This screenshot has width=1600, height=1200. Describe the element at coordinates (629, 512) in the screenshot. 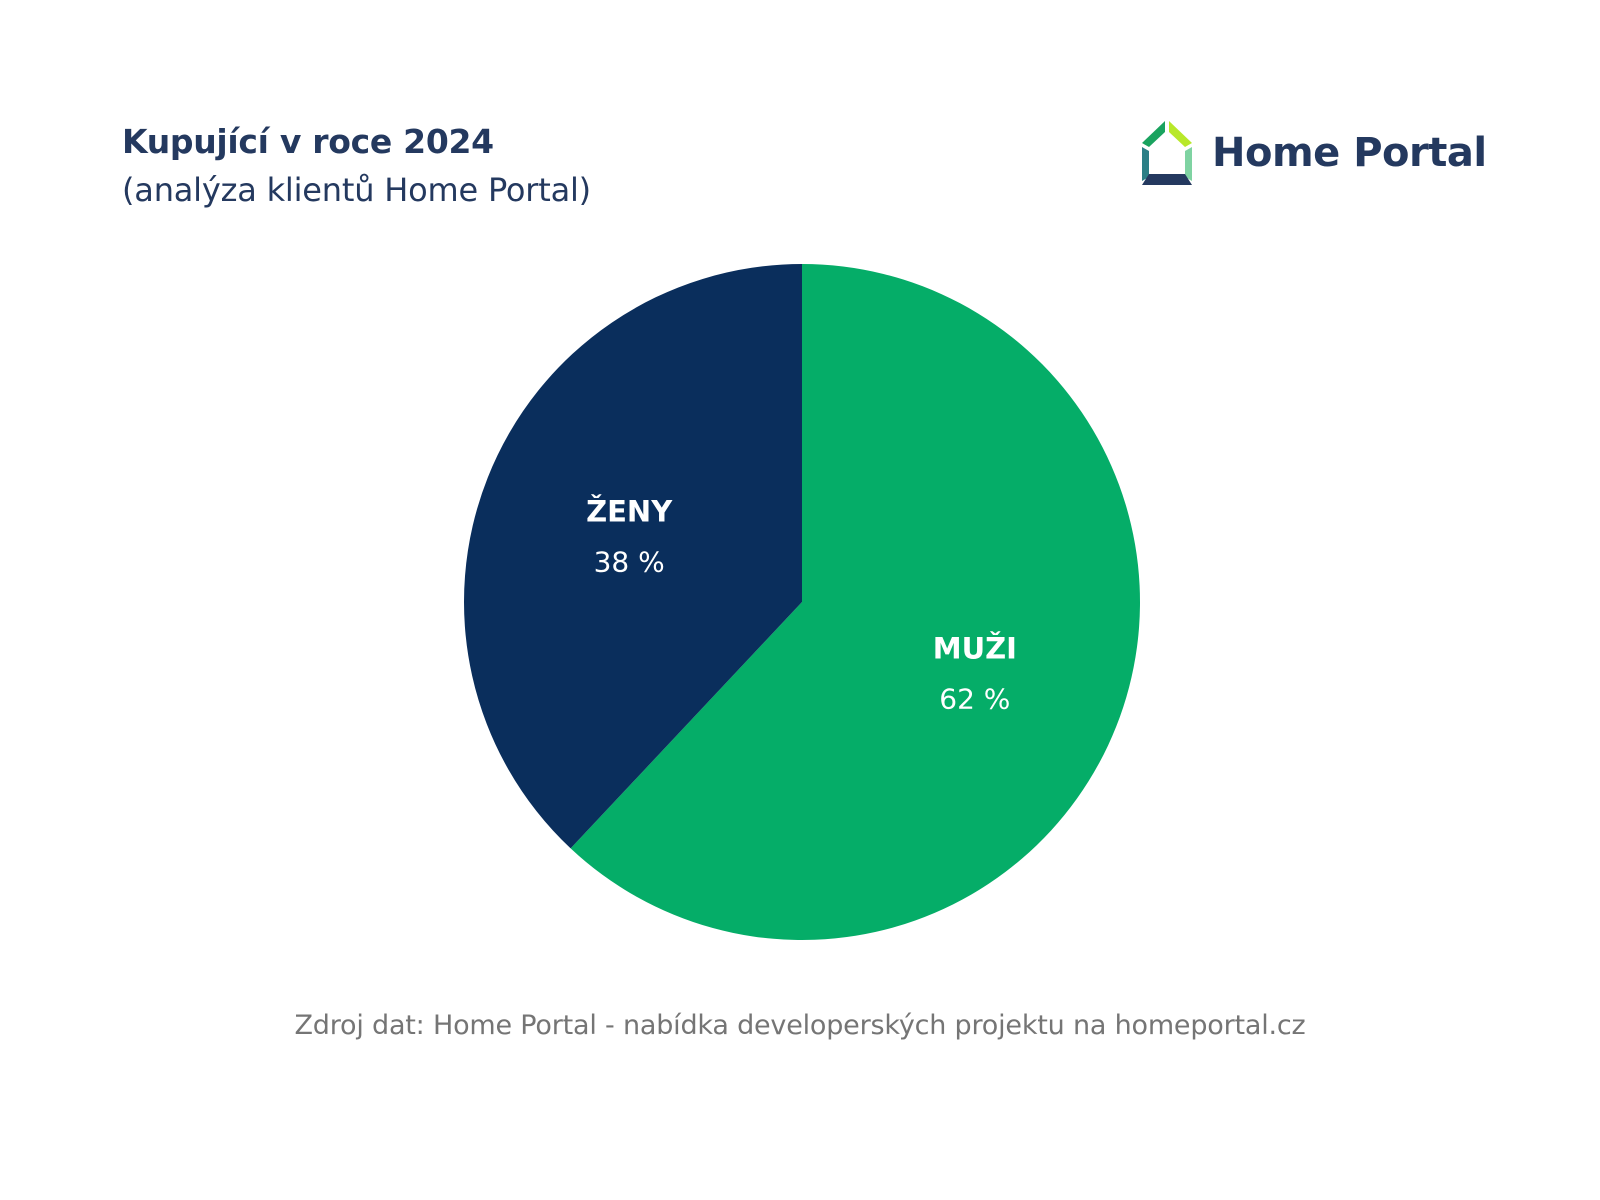

I see `slice-label-1: ŽENY` at that location.